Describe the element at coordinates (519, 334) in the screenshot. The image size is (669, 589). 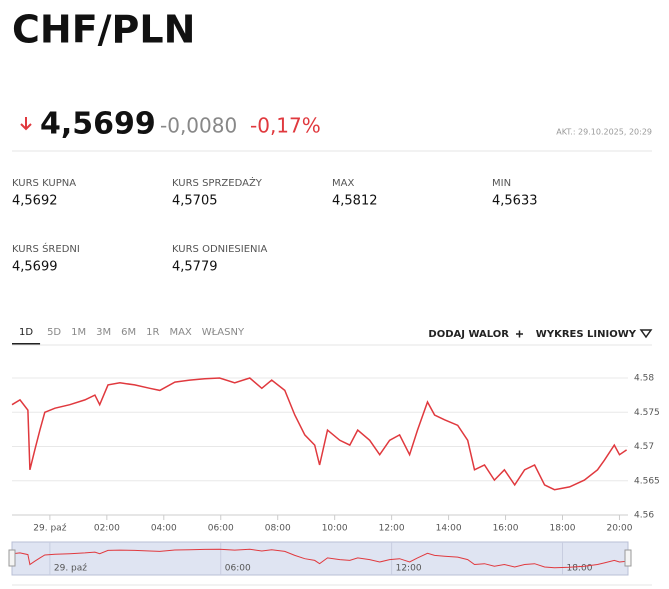
I see `plus-icon` at that location.